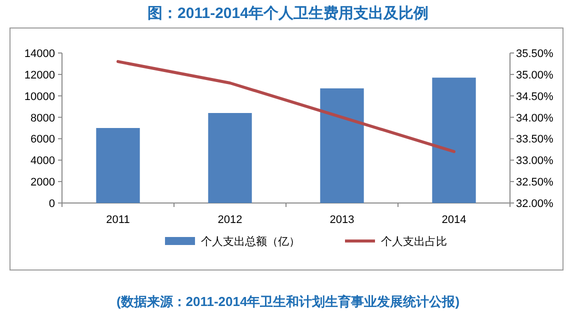 The width and height of the screenshot is (577, 323). Describe the element at coordinates (535, 204) in the screenshot. I see `y2-tick-label: 32.00%` at that location.